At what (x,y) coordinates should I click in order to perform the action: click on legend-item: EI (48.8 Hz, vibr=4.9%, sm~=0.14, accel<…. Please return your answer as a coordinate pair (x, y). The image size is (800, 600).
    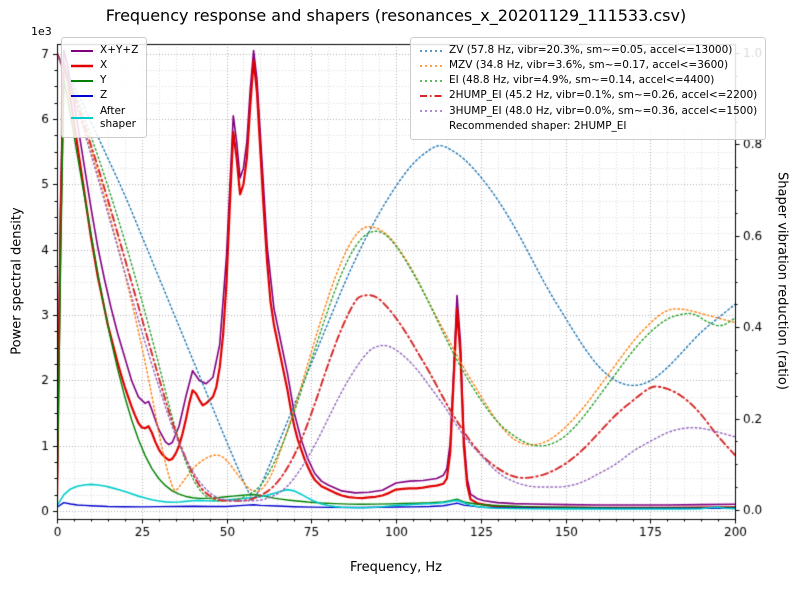
    Looking at the image, I should click on (588, 80).